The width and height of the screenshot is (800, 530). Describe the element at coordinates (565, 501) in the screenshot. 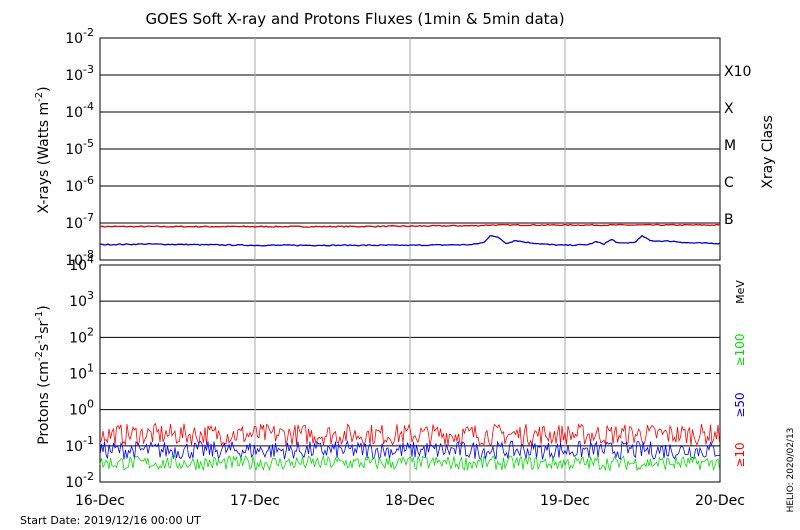

I see `x-tick-label: 19-Dec` at that location.